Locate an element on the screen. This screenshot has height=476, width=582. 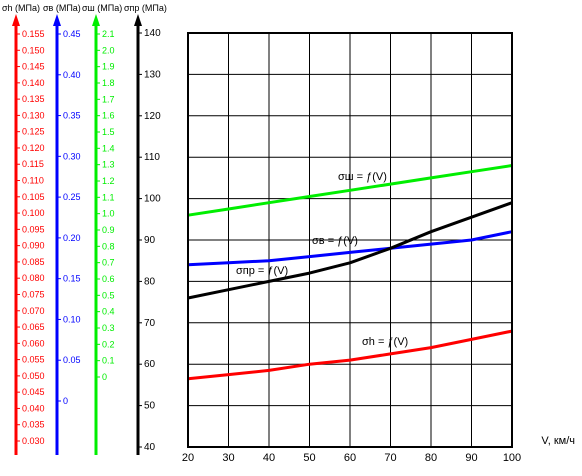
x-tick-label: 80 is located at coordinates (431, 458).